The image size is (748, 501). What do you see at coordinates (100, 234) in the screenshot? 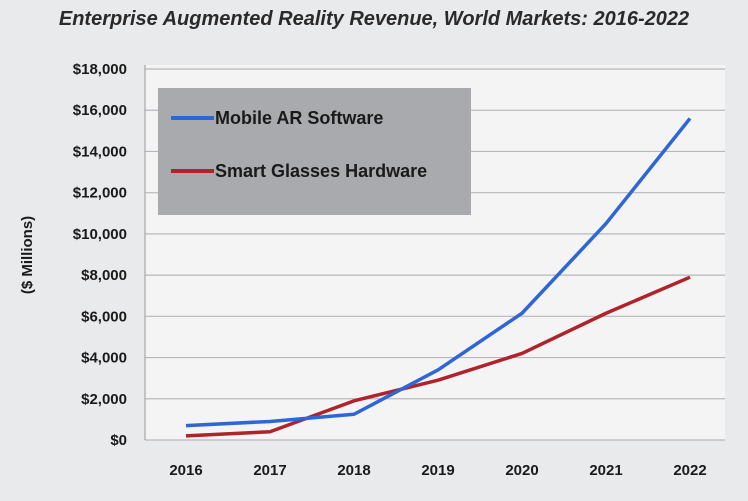
I see `y-tick-label: $10,000` at bounding box center [100, 234].